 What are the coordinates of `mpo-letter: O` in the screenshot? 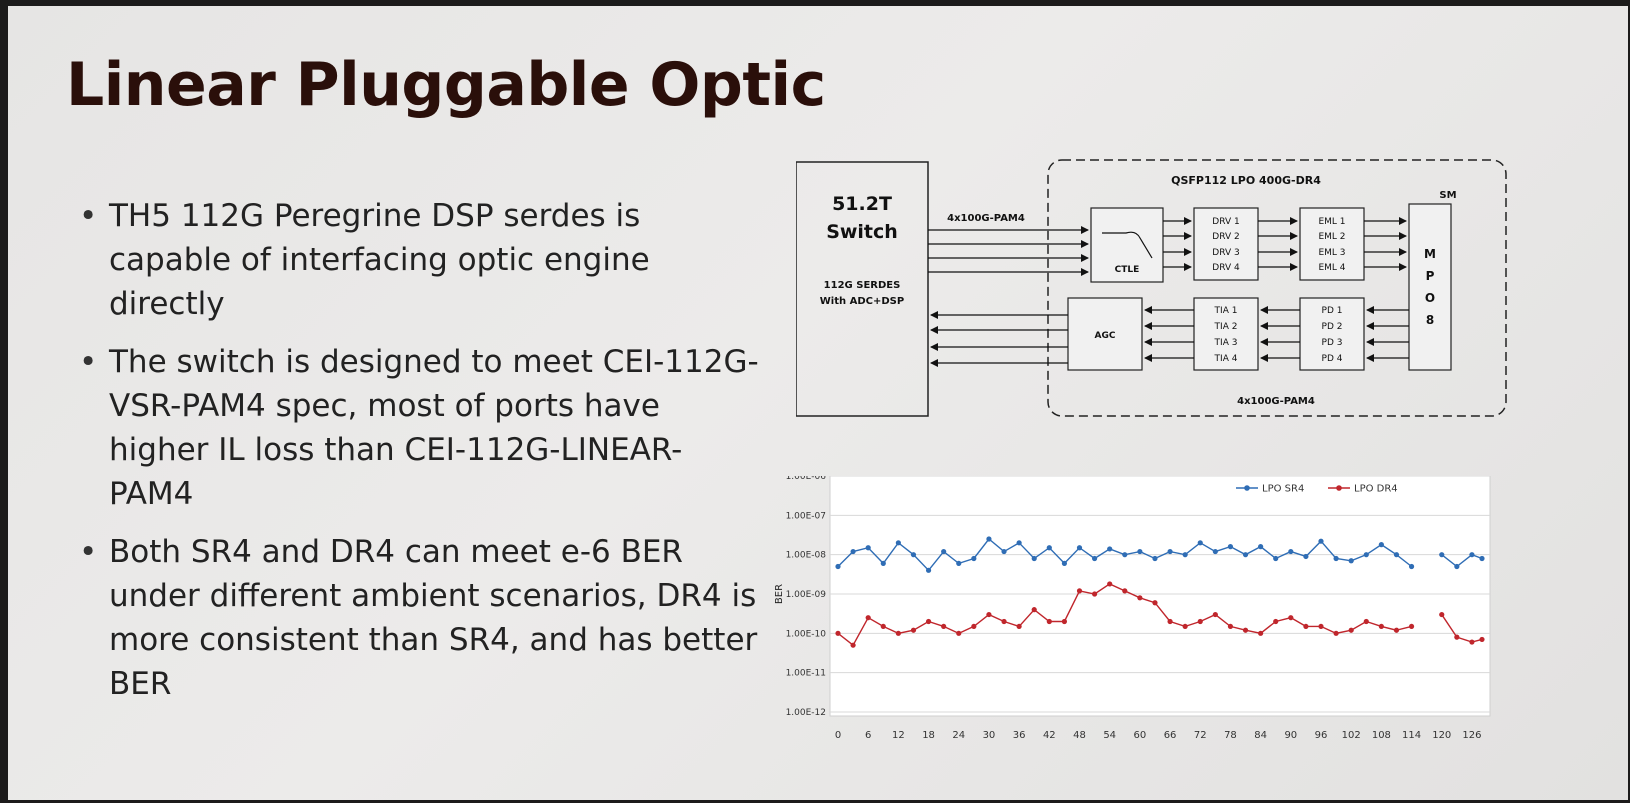 It's located at (1430, 298).